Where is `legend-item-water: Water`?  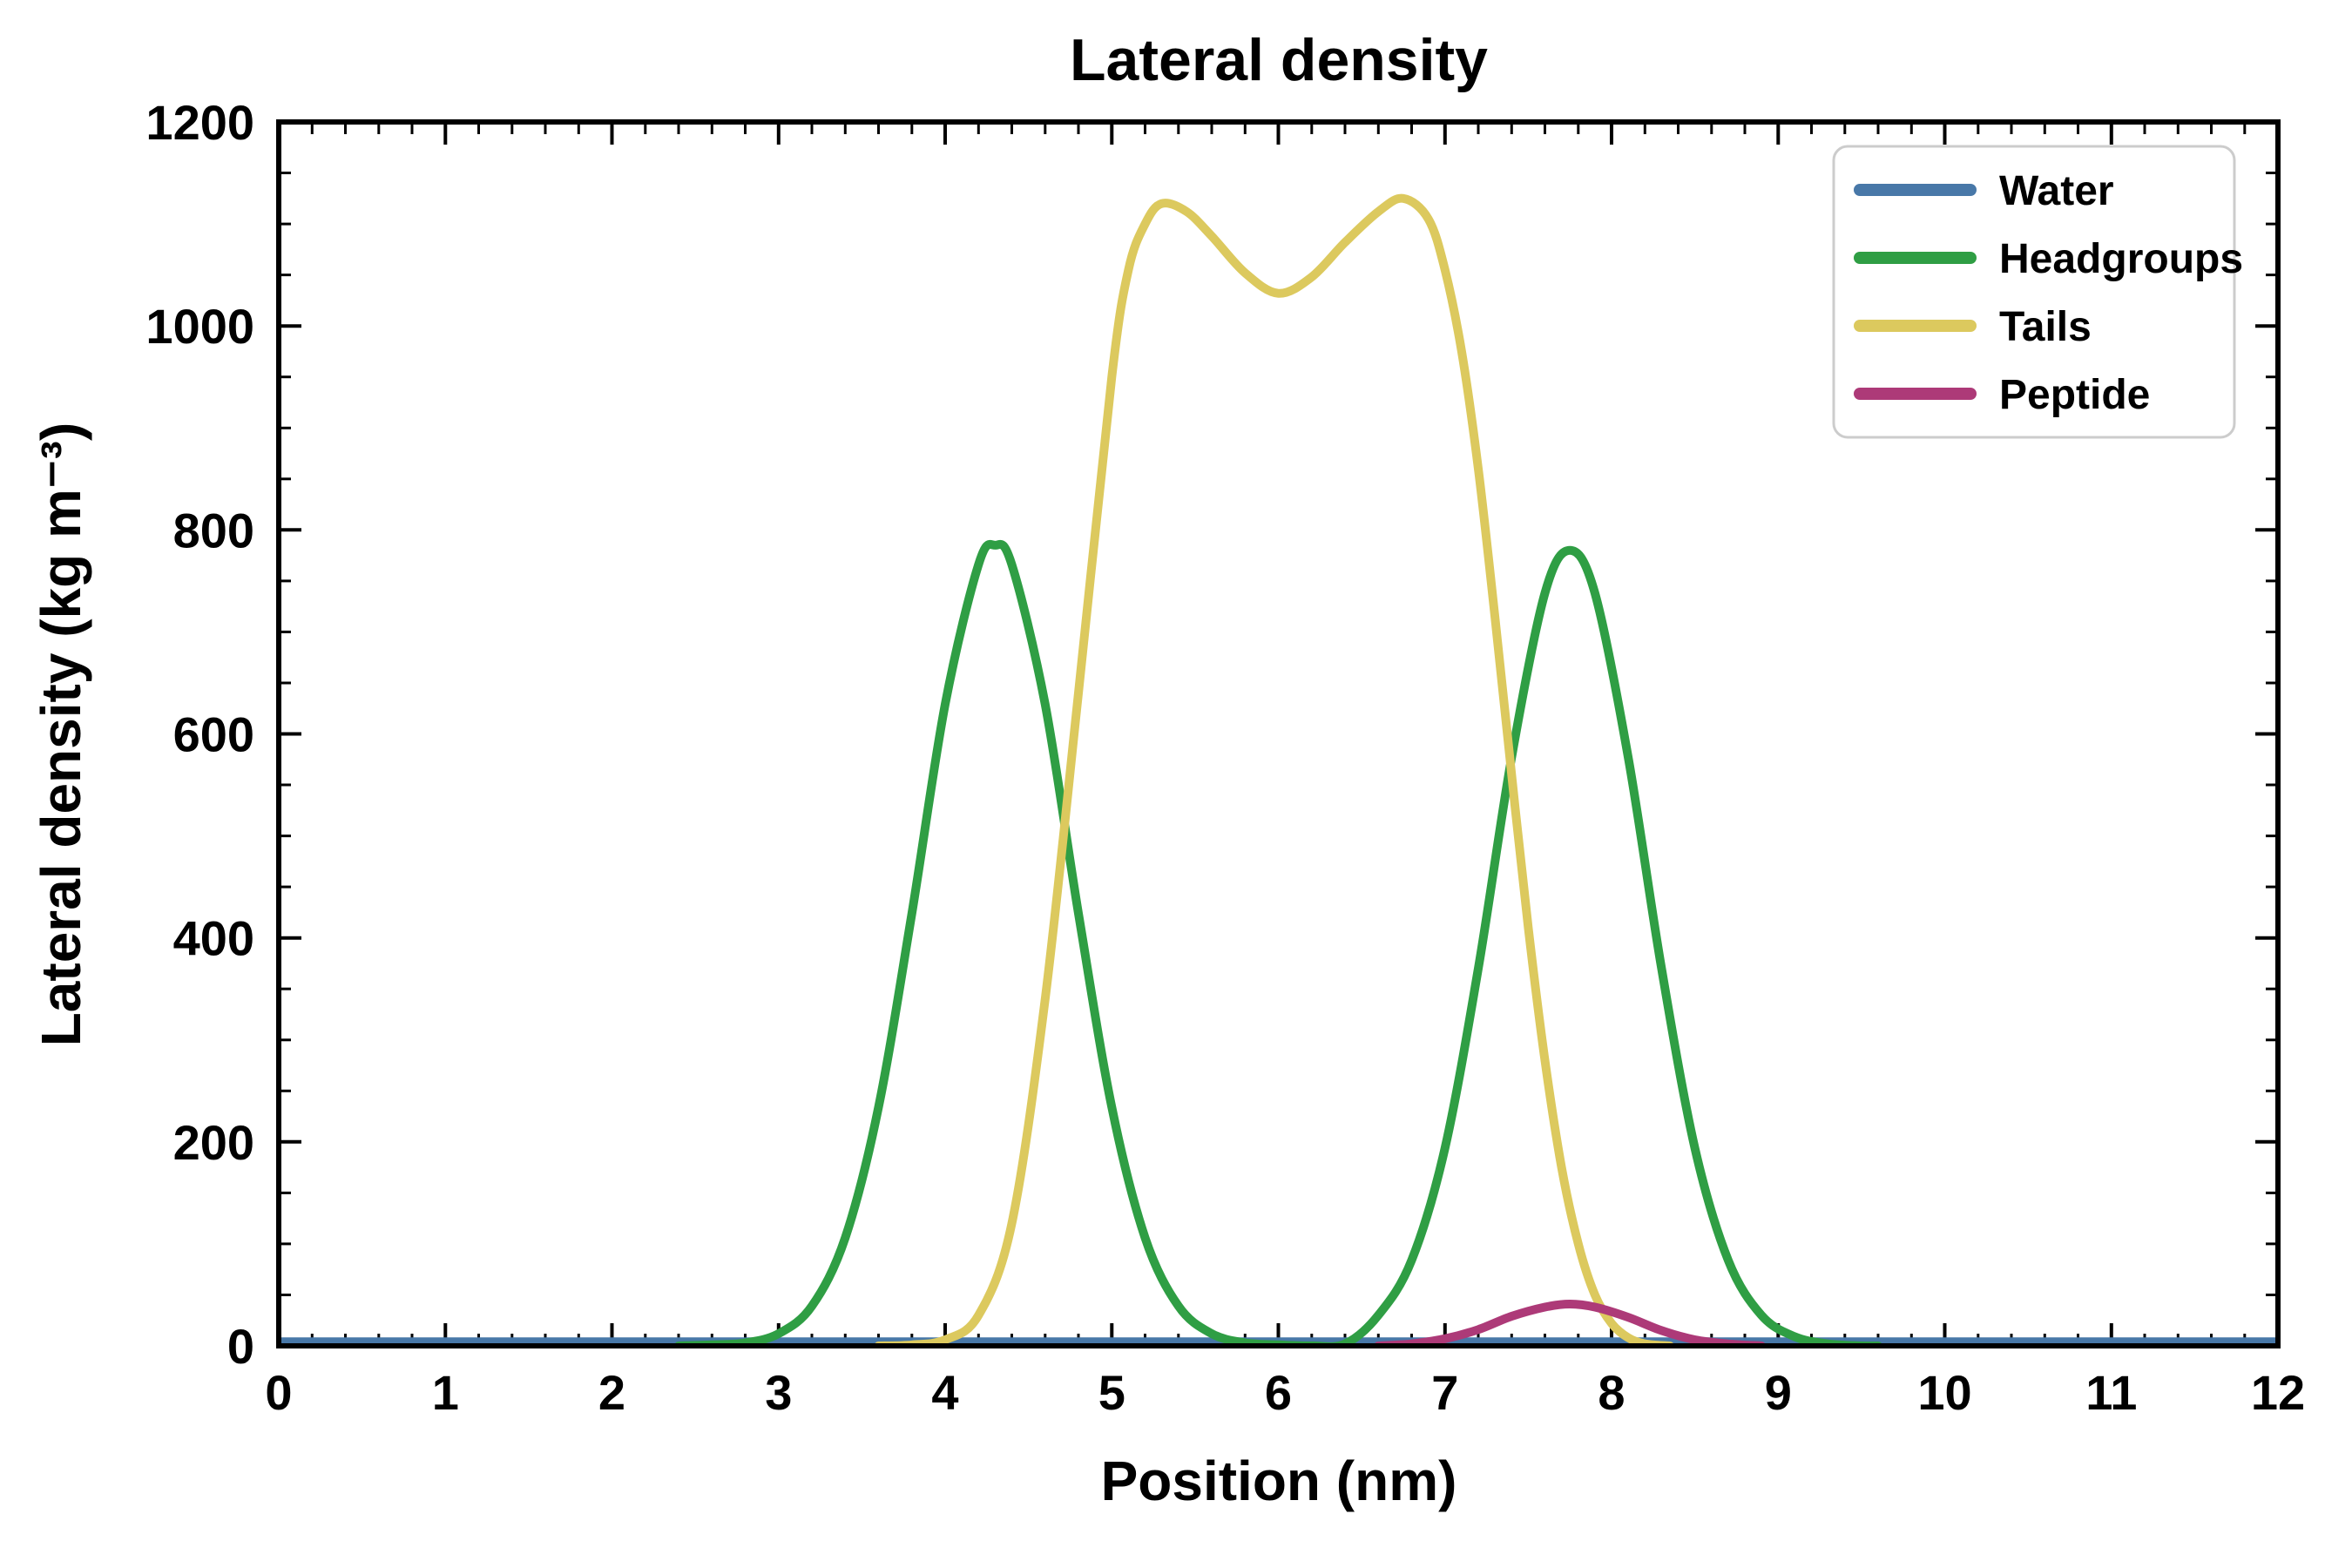
legend-item-water: Water is located at coordinates (1984, 191).